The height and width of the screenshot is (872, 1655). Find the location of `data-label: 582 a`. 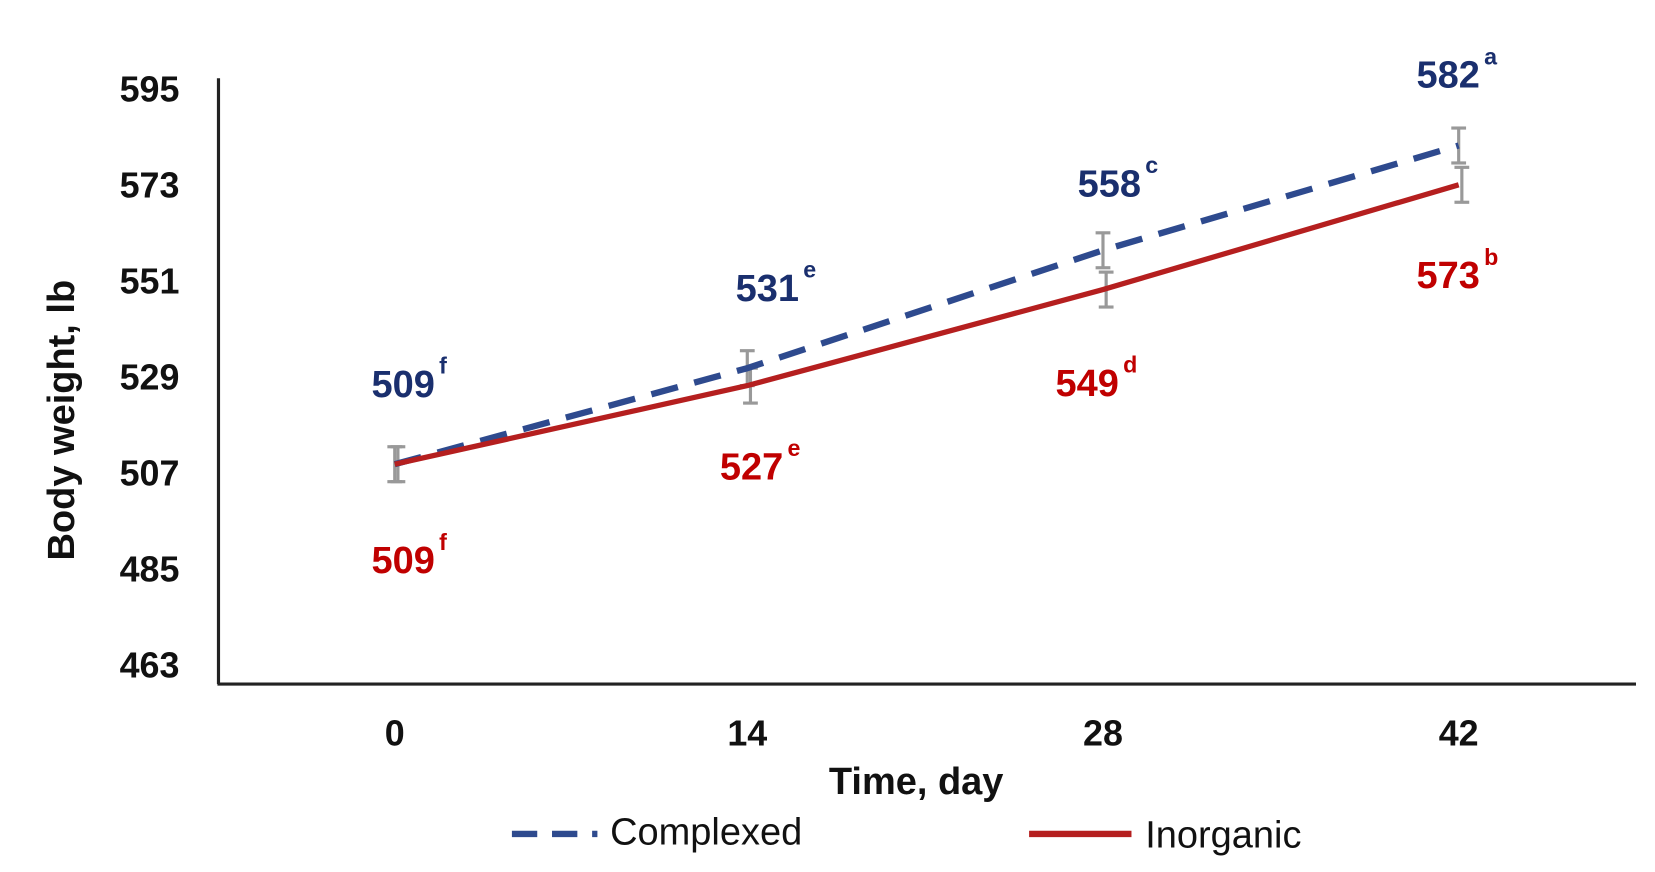

data-label: 582 a is located at coordinates (1457, 69).